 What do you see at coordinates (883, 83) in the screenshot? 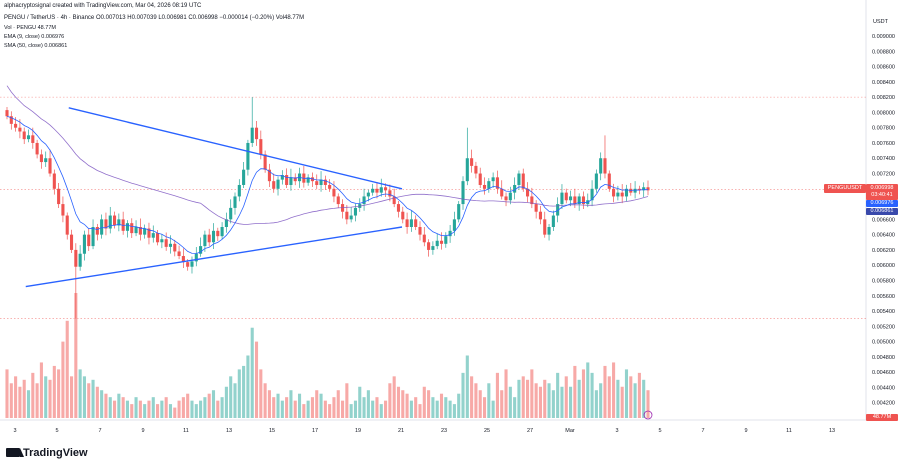
I see `price-tick-label: 0.008400` at bounding box center [883, 83].